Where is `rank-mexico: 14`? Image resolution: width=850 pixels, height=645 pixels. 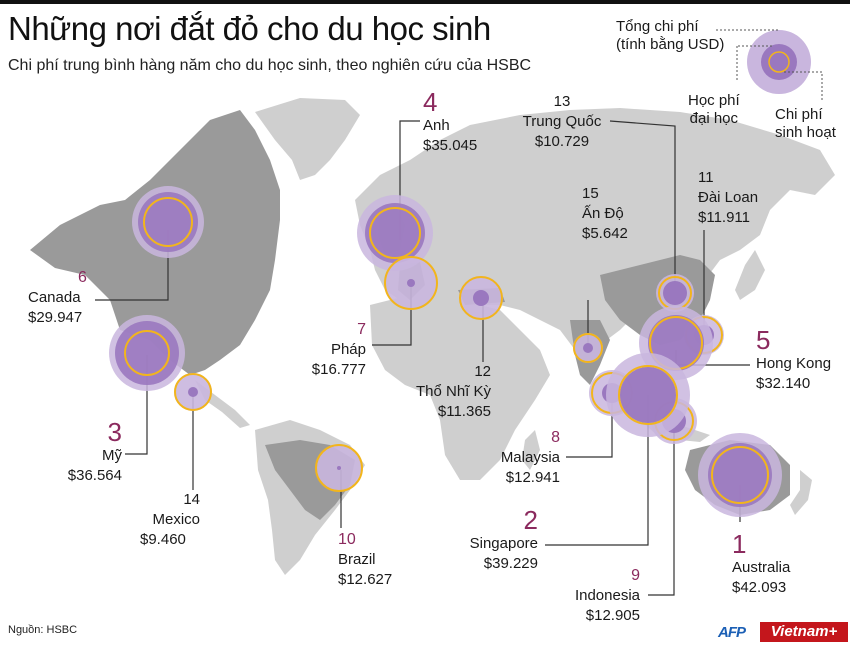 rank-mexico: 14 is located at coordinates (191, 499).